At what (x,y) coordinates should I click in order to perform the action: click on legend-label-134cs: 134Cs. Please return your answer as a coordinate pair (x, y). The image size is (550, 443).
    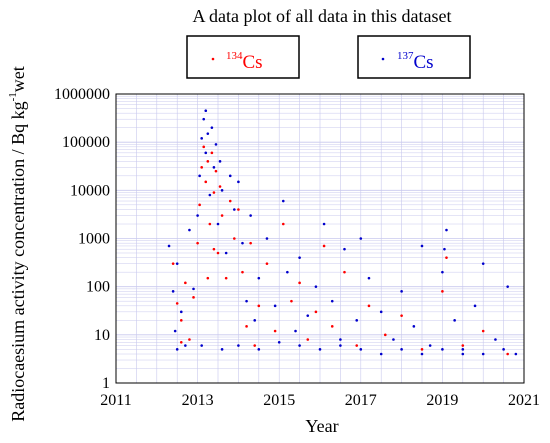
    Looking at the image, I should click on (244, 61).